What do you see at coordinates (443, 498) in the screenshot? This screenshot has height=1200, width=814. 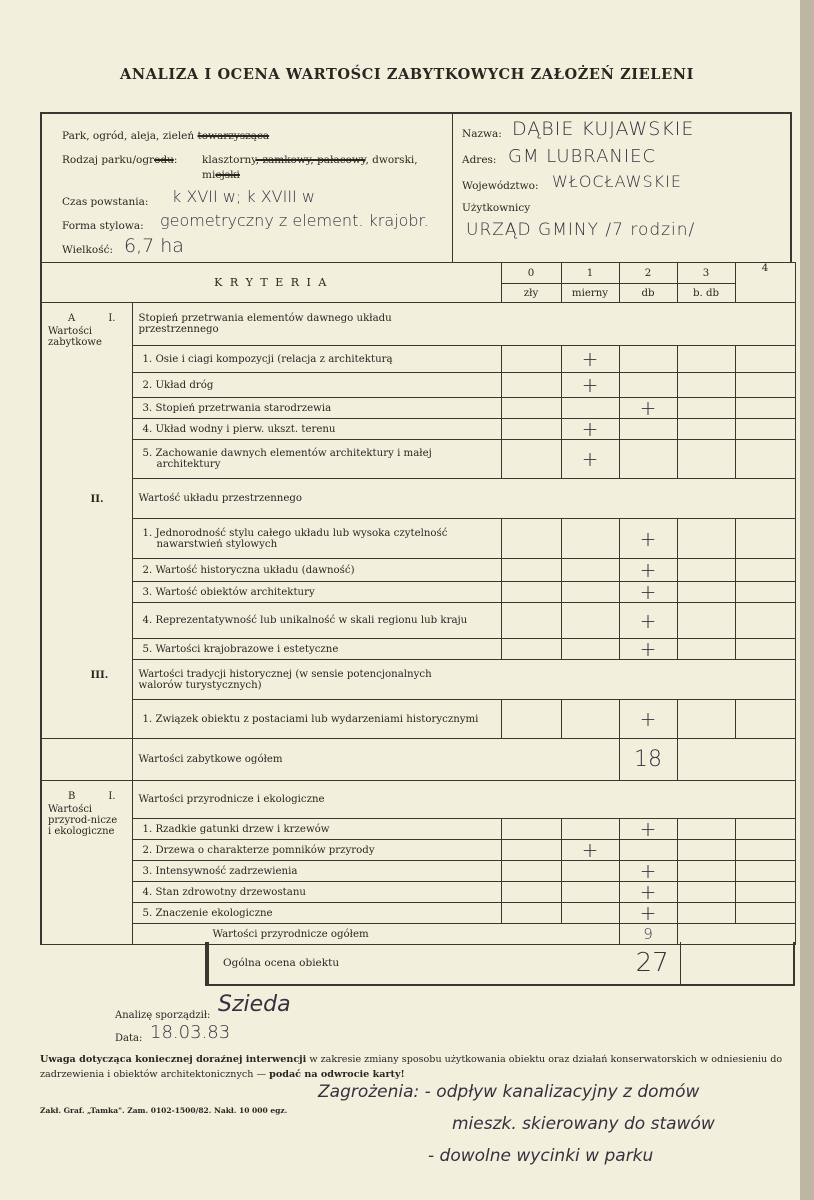 I see `group-title: II. Wartość układu przestrzennego` at bounding box center [443, 498].